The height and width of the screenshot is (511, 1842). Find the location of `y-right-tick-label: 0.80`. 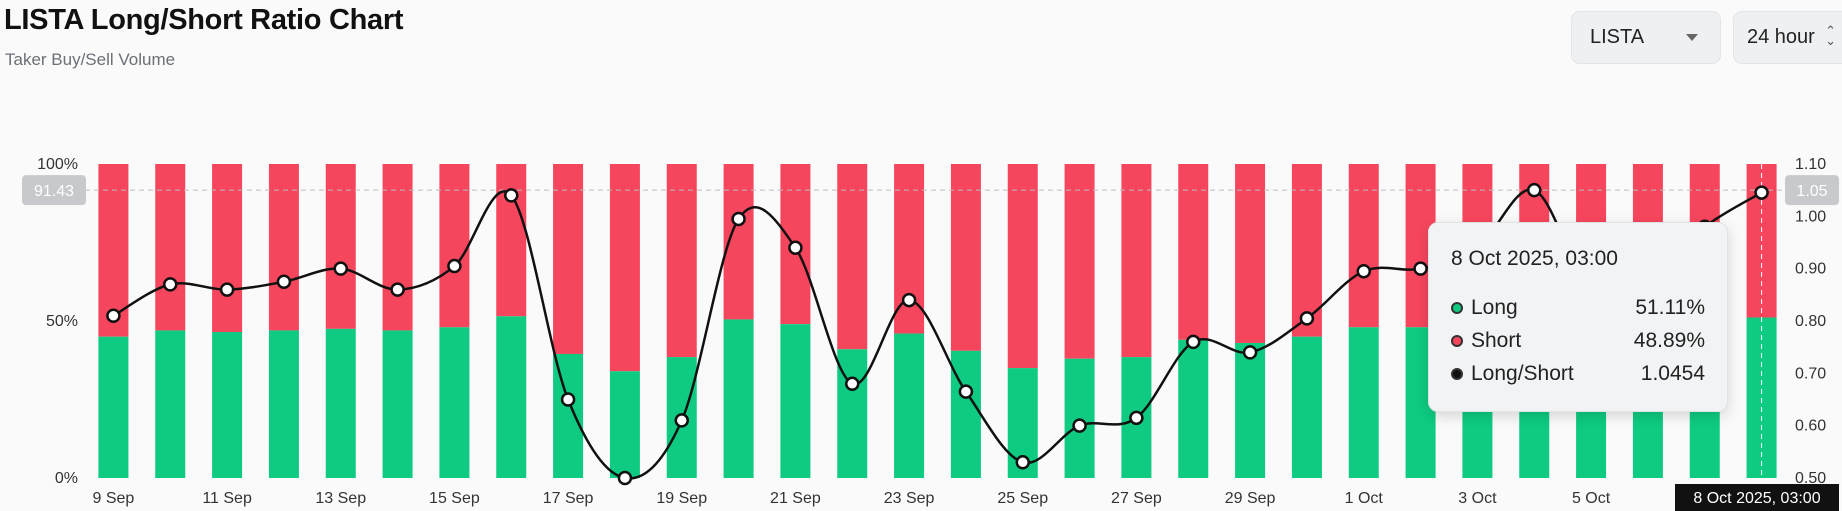

y-right-tick-label: 0.80 is located at coordinates (1810, 321).